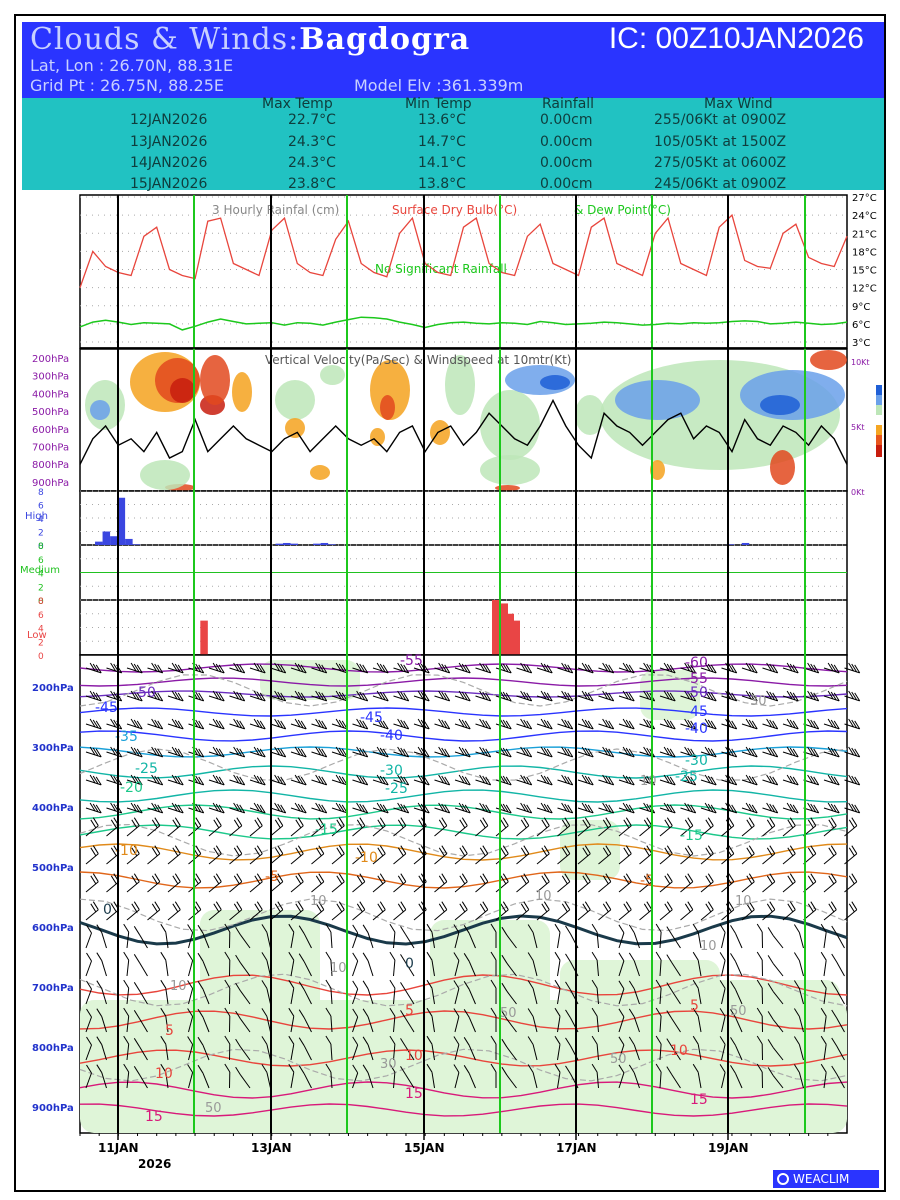  What do you see at coordinates (41, 643) in the screenshot?
I see `y-tick-label: 2` at bounding box center [41, 643].